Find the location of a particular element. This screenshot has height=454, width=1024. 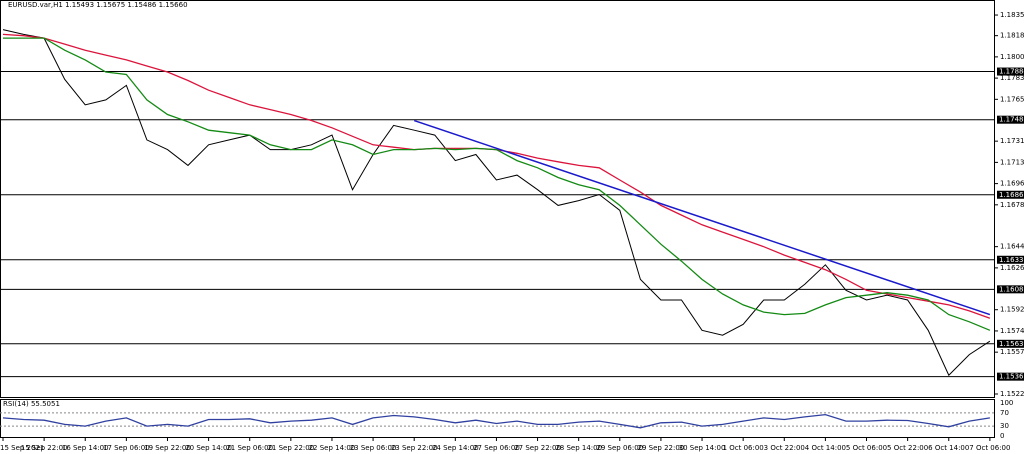

level-label: 1.17487 is located at coordinates (1011, 120).